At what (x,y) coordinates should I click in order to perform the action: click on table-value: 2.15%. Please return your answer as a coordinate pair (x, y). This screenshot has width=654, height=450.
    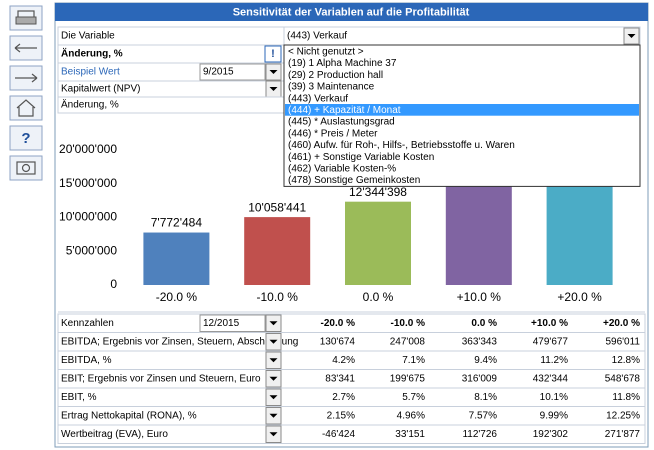
    Looking at the image, I should click on (341, 415).